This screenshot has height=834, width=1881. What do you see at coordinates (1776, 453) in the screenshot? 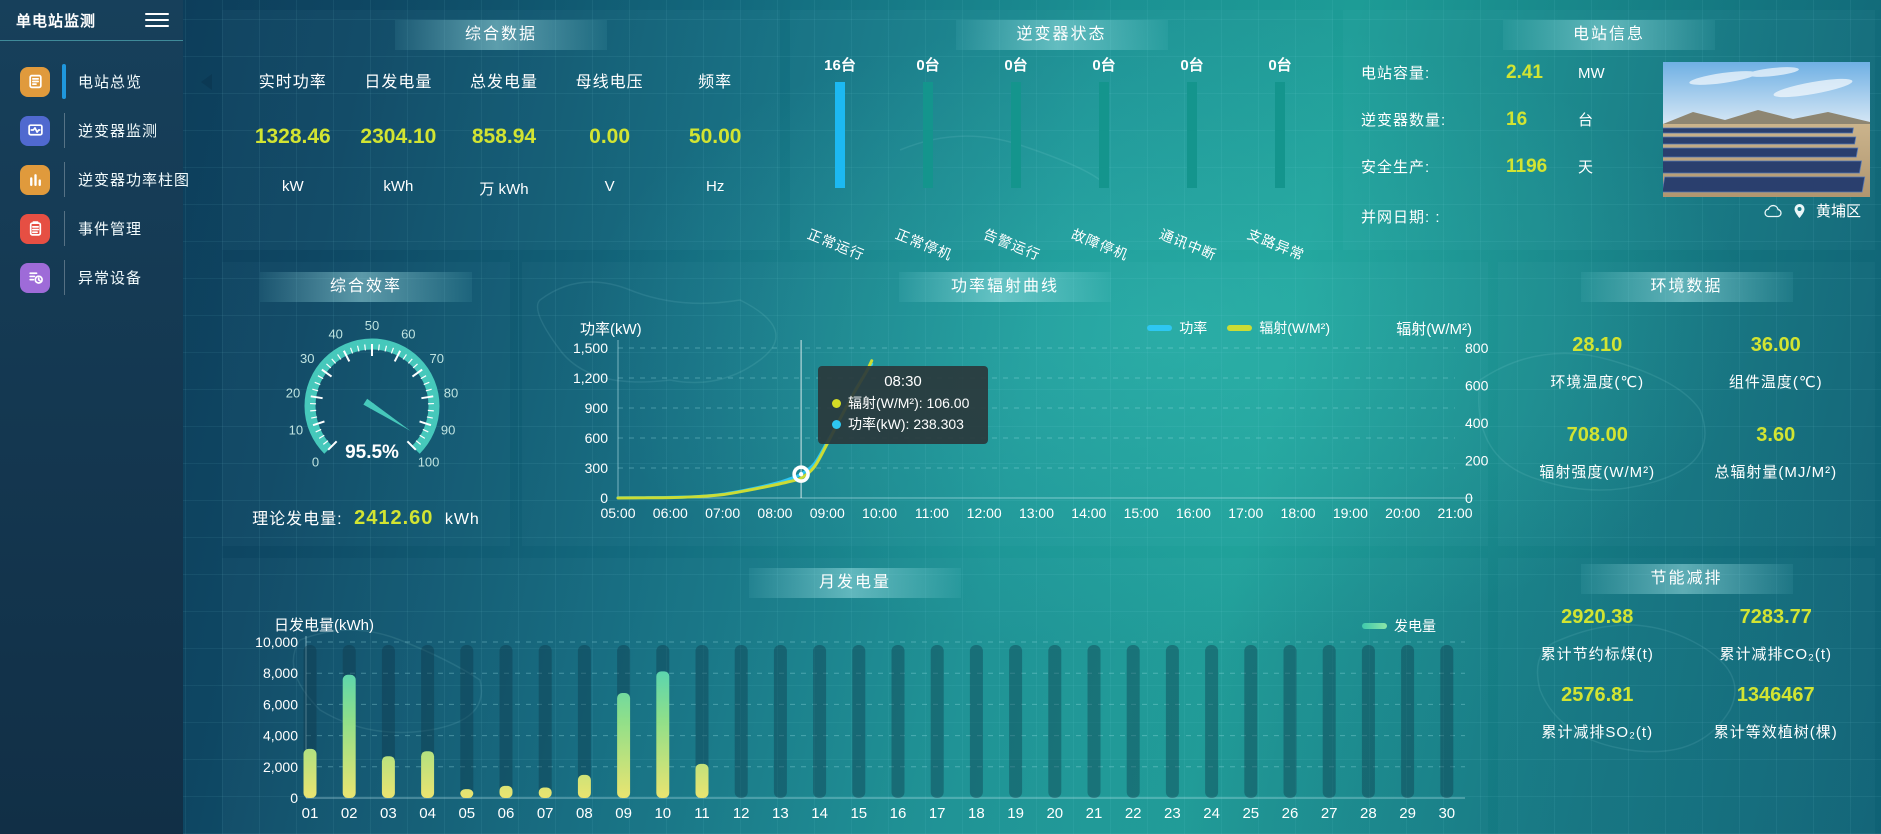
I see `env-grid-metric-3: 3.60 总辐射量(MJ/M²)` at bounding box center [1776, 453].